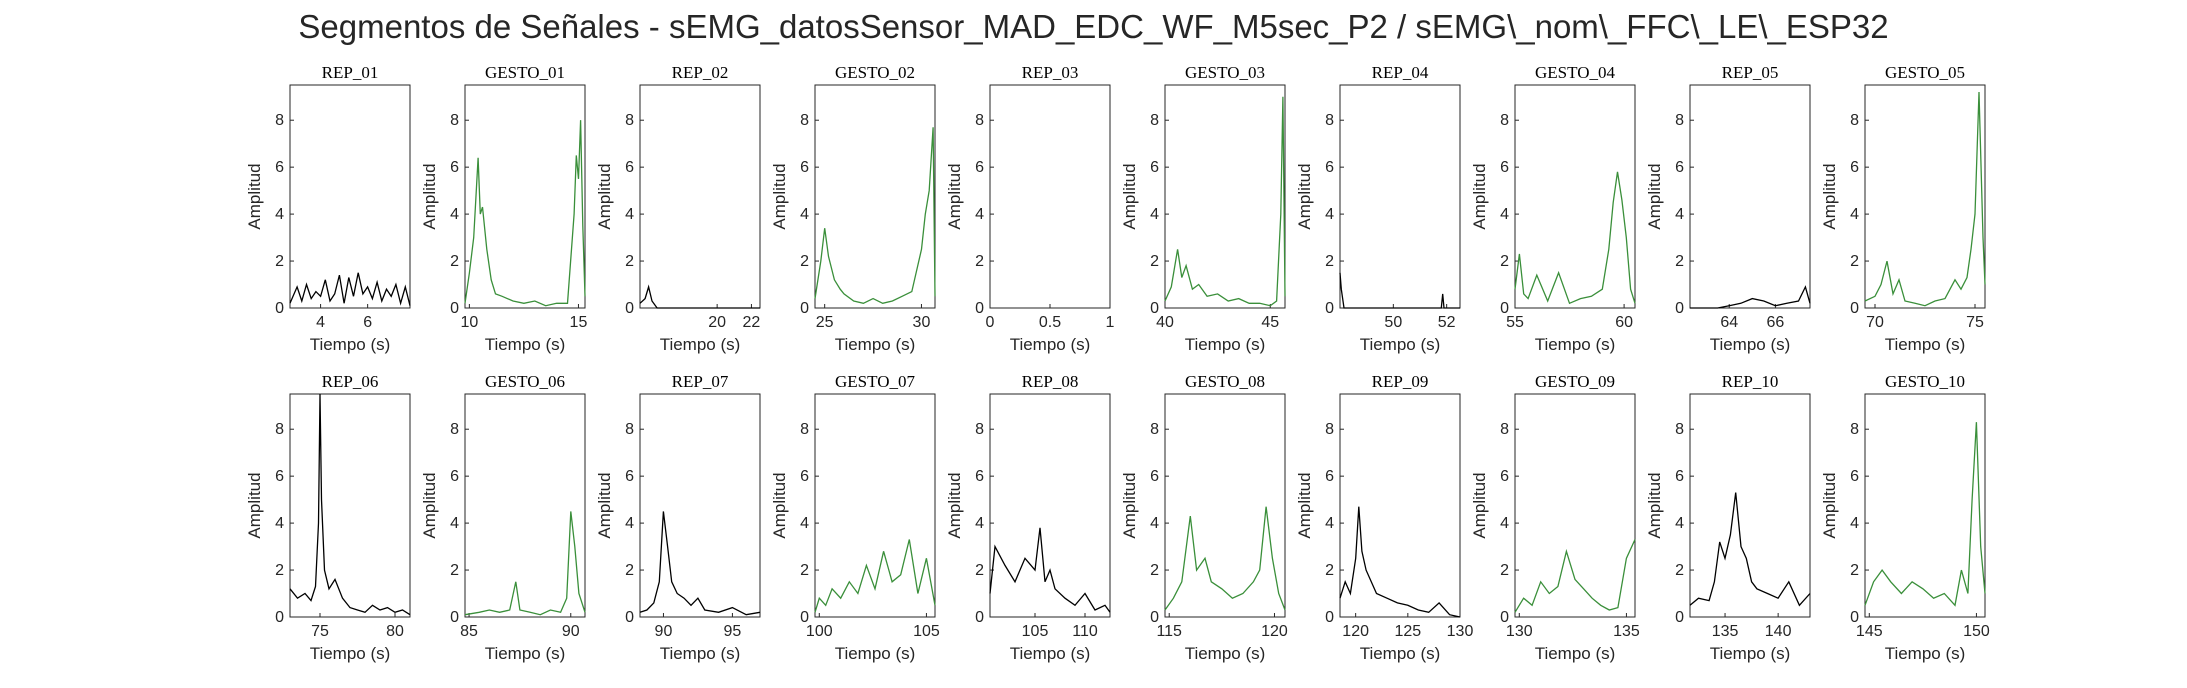  Describe the element at coordinates (1976, 631) in the screenshot. I see `x-tick-label: 150` at that location.